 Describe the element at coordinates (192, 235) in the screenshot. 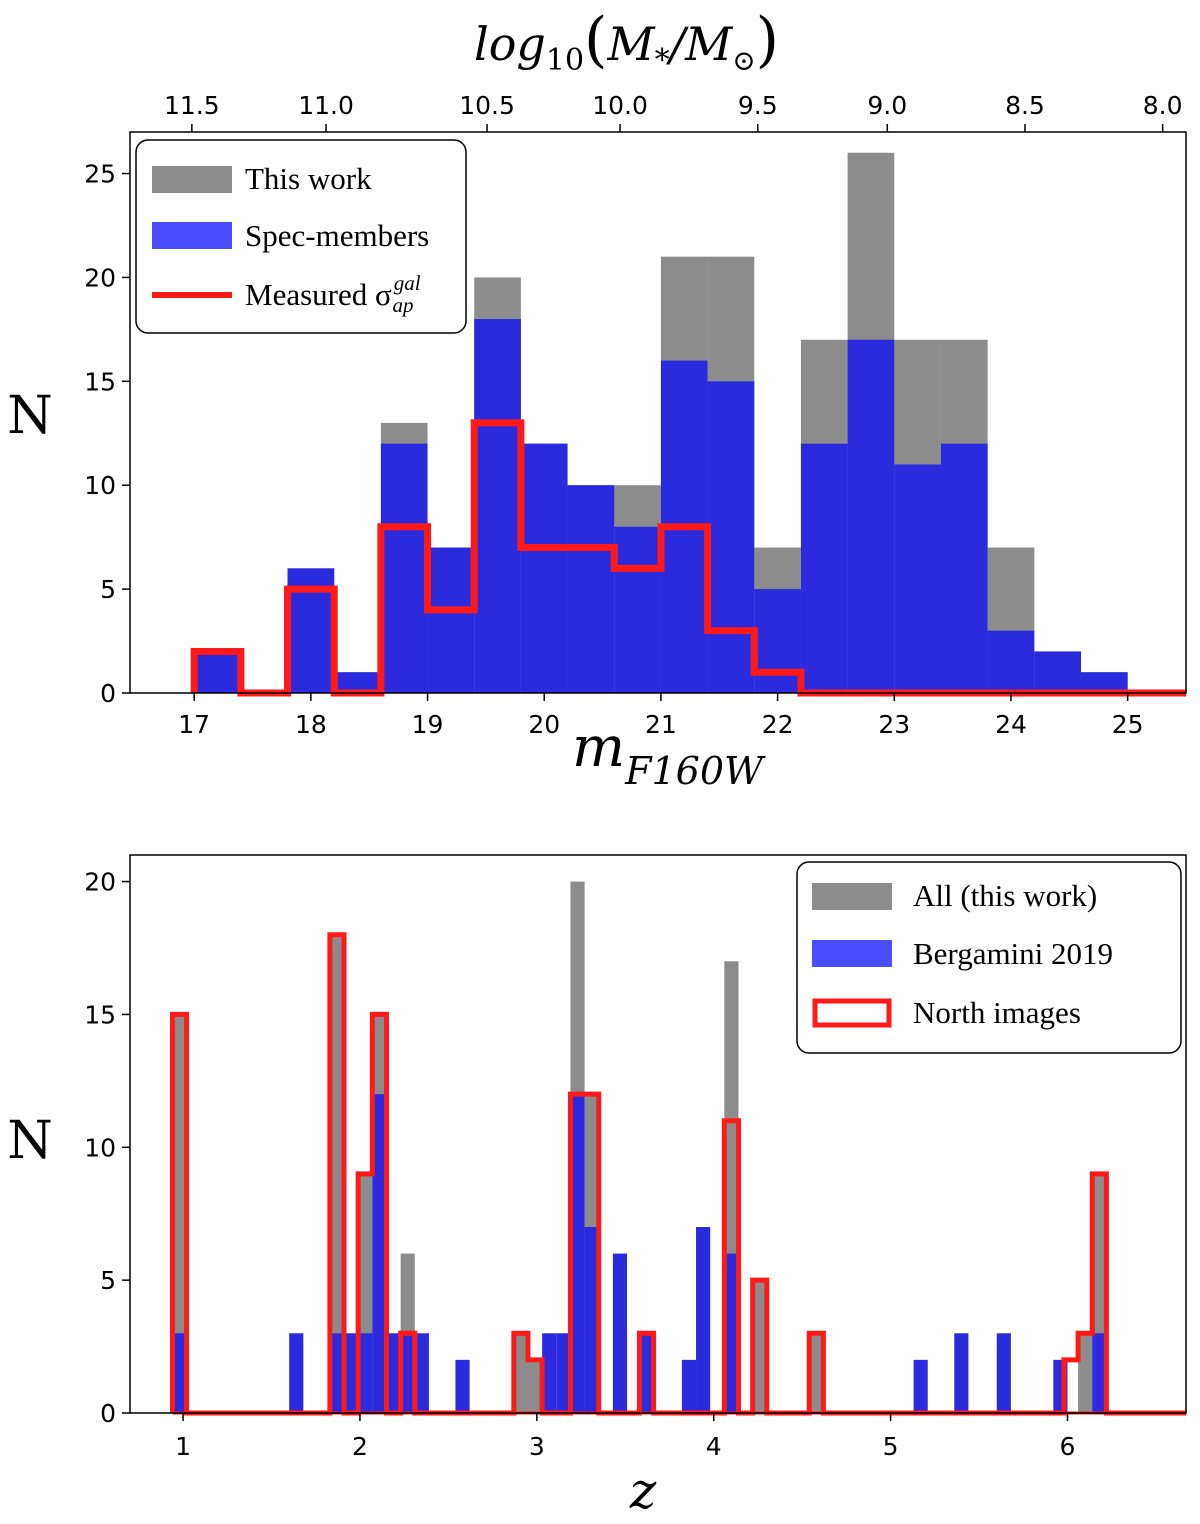

I see `legend-swatch-spec-members` at that location.